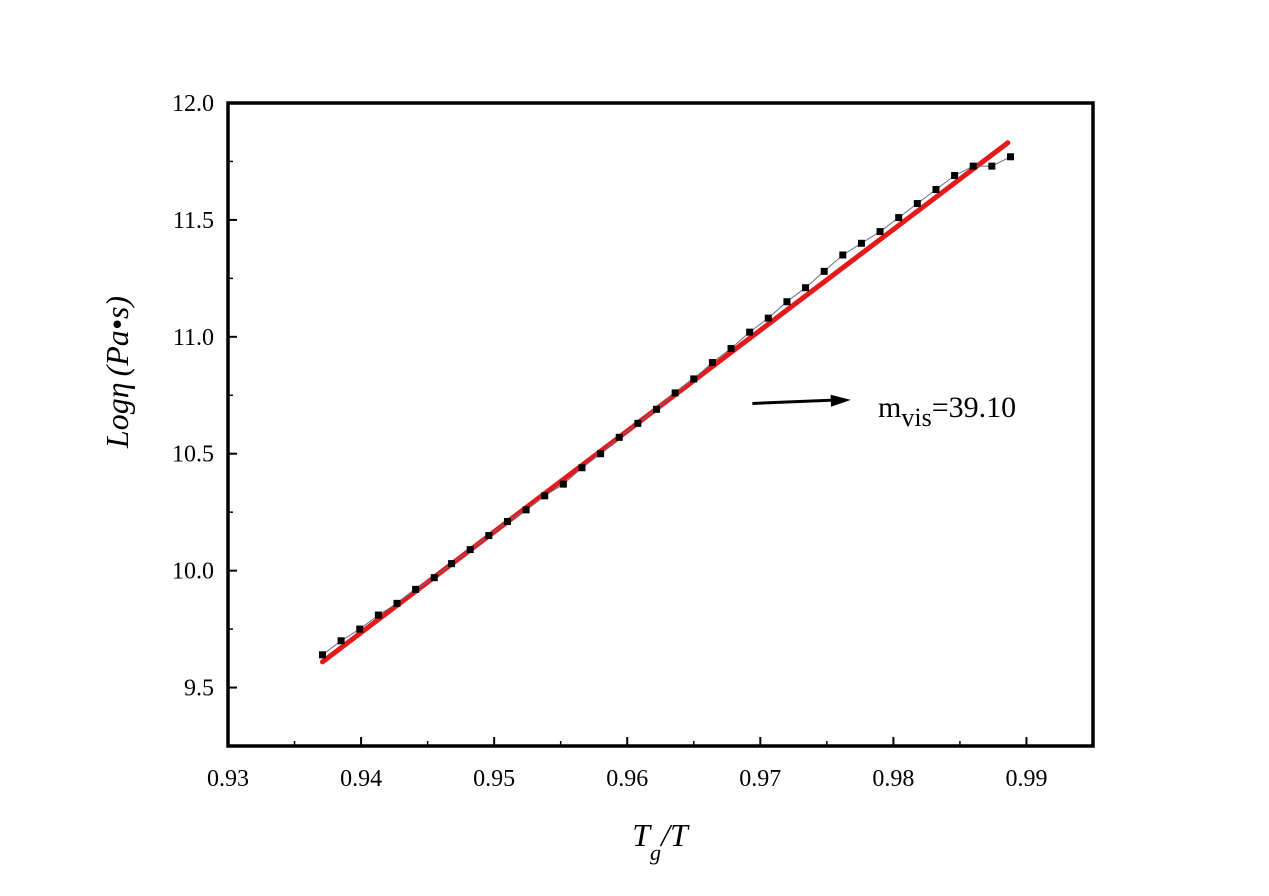 The height and width of the screenshot is (896, 1269). Describe the element at coordinates (193, 338) in the screenshot. I see `y-tick-label: 11.0` at that location.